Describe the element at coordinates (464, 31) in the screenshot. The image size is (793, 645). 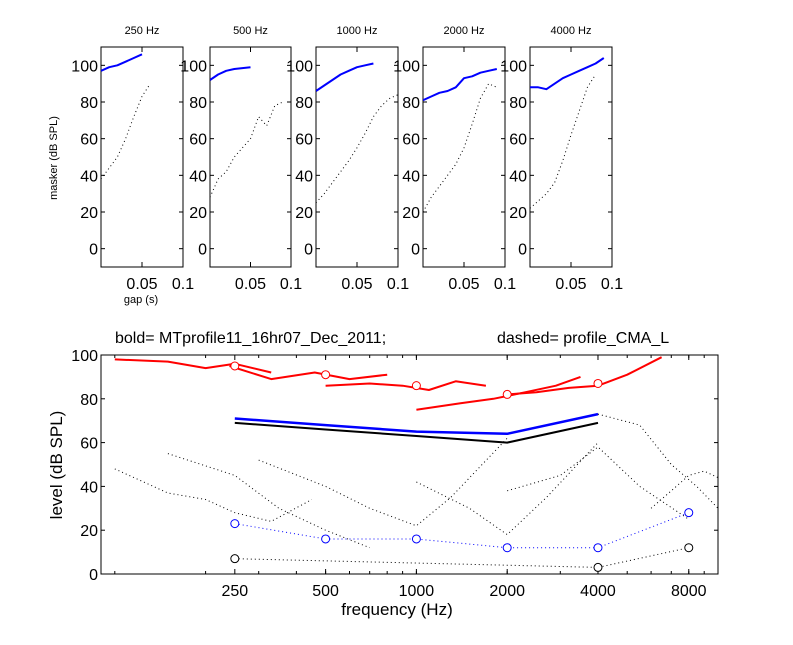
I see `panel-title: 2000 Hz` at that location.